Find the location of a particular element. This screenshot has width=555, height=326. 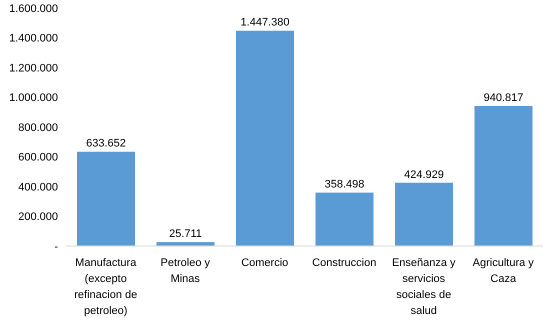

x-tick-label: Enseñanza y servicios sociales de salud is located at coordinates (424, 287).